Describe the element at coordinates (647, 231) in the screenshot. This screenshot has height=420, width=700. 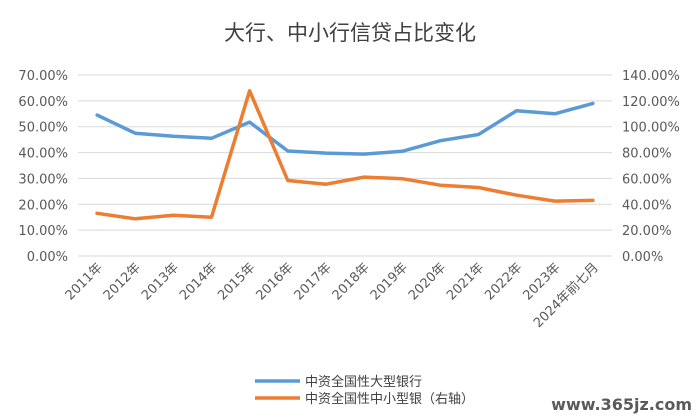
I see `right-y-tick-label: 20.00%` at that location.